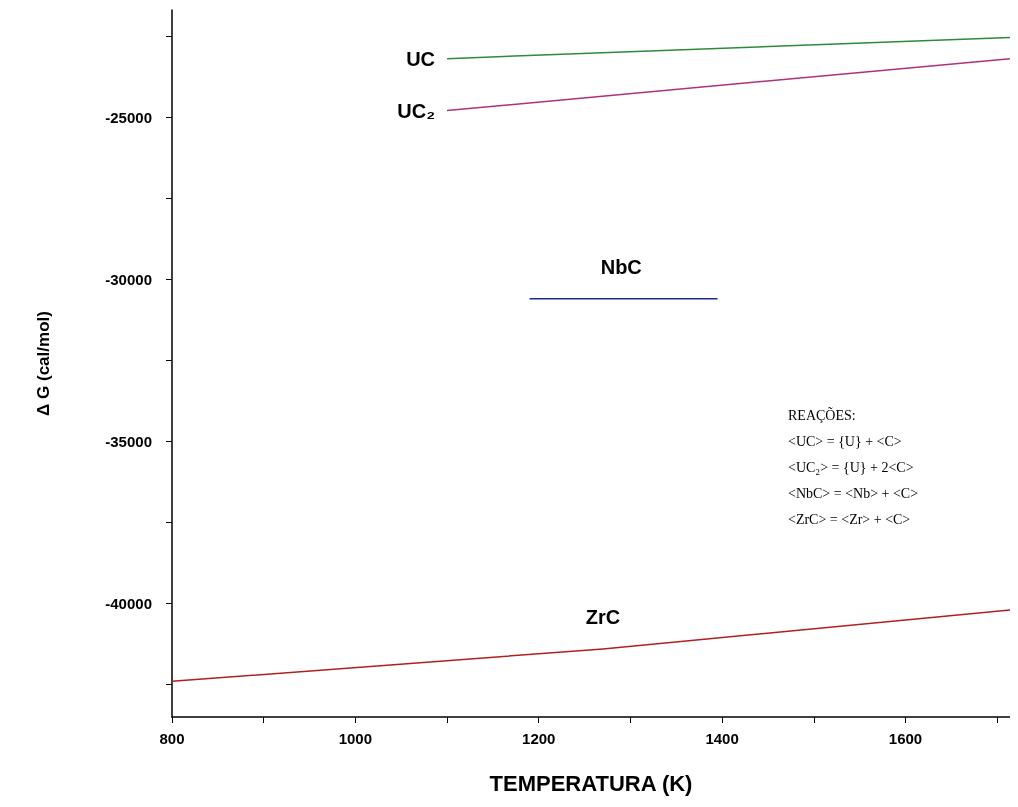 The image size is (1018, 807). Describe the element at coordinates (128, 603) in the screenshot. I see `y-tick-label: -40000` at that location.